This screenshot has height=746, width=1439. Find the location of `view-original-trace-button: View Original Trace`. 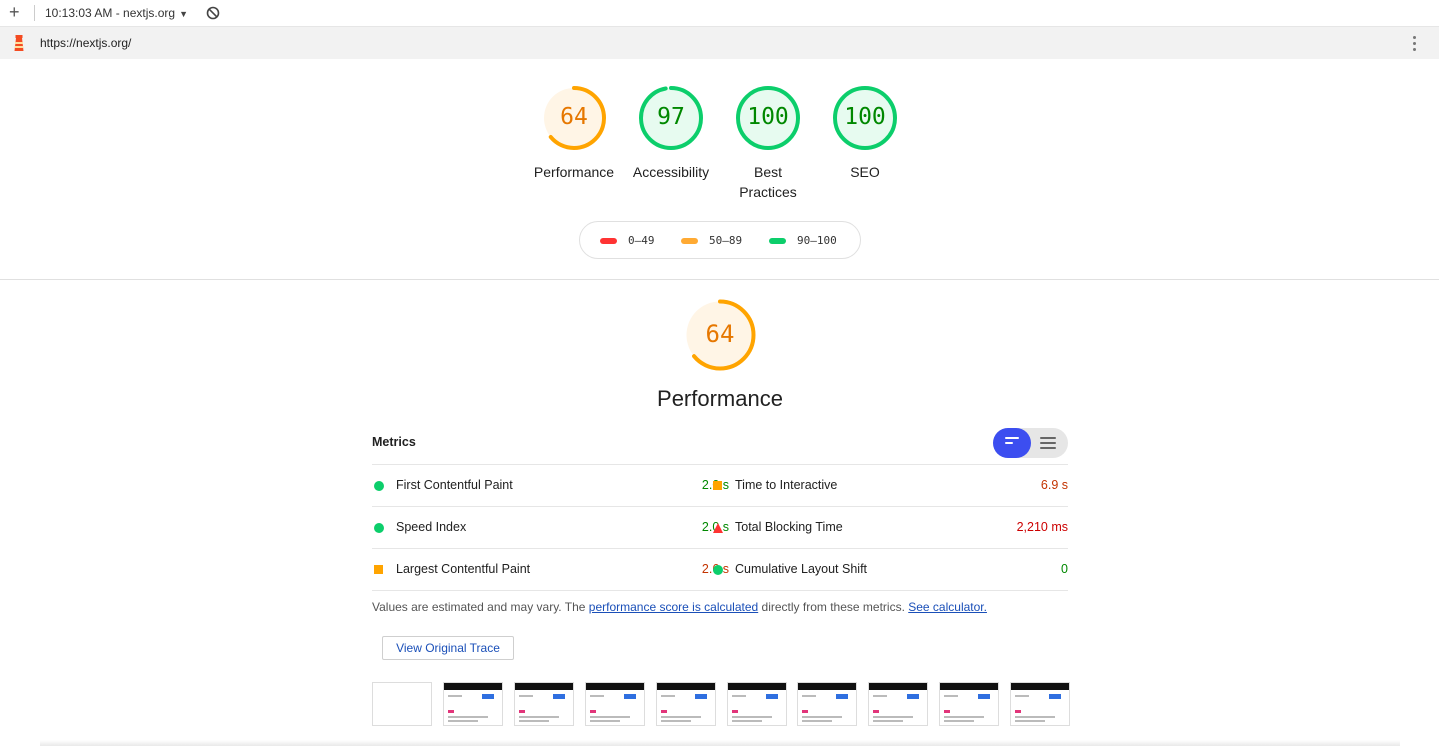

view-original-trace-button: View Original Trace is located at coordinates (448, 648).